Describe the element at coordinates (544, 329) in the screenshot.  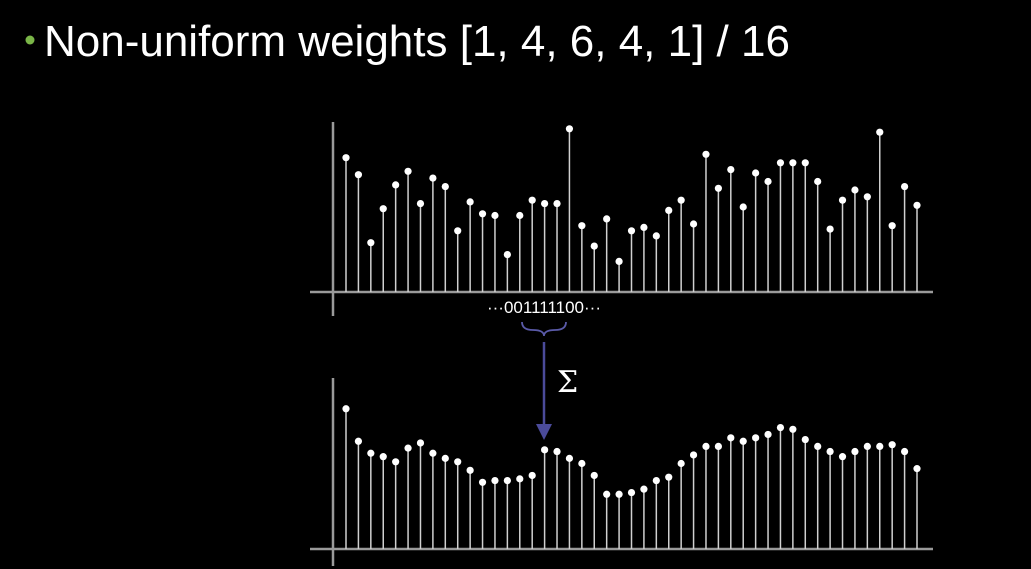
I see `brace` at that location.